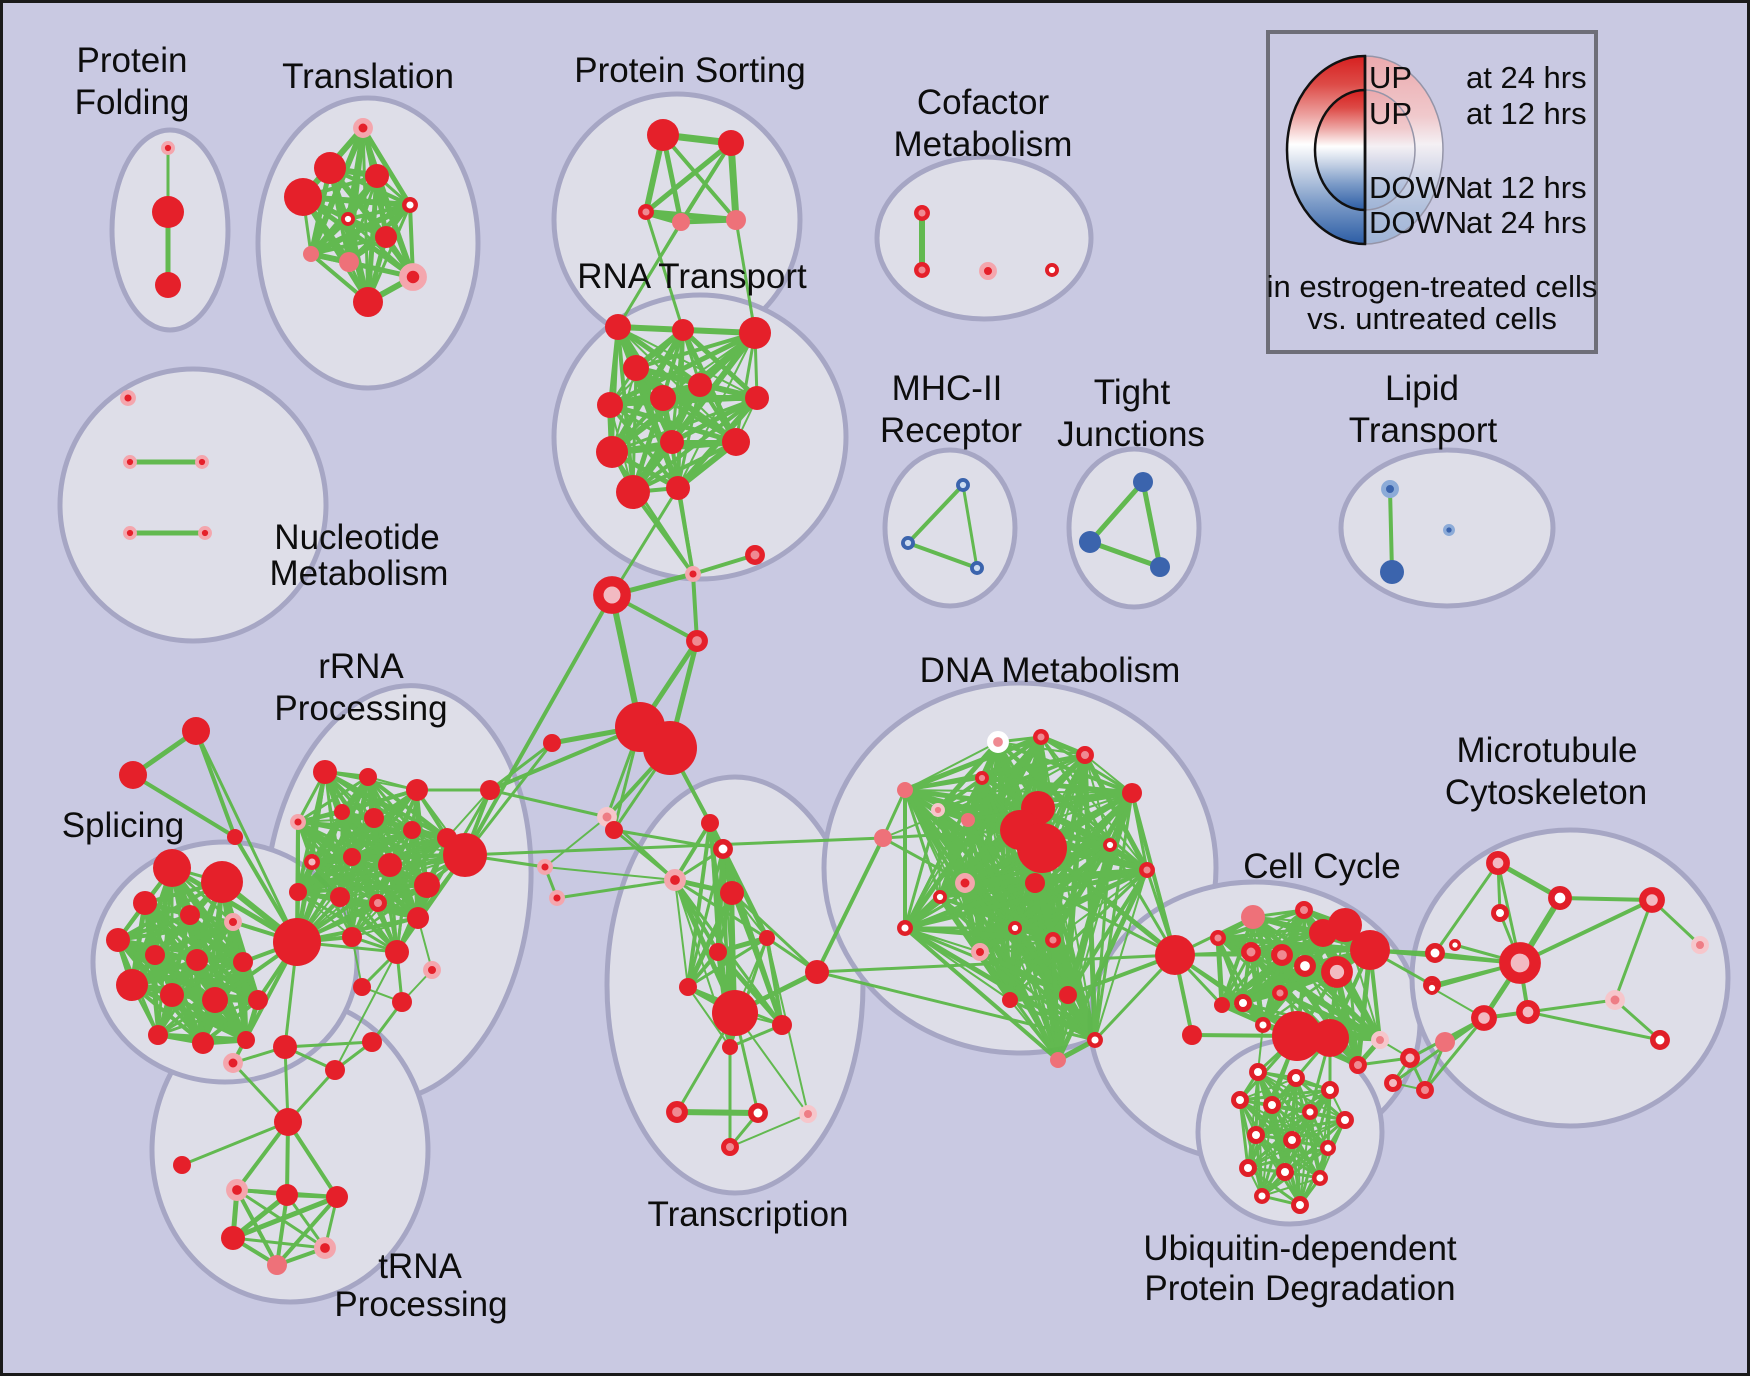 Image resolution: width=1750 pixels, height=1376 pixels. I want to click on cluster-label-tight-junctions: Tight, so click(1132, 392).